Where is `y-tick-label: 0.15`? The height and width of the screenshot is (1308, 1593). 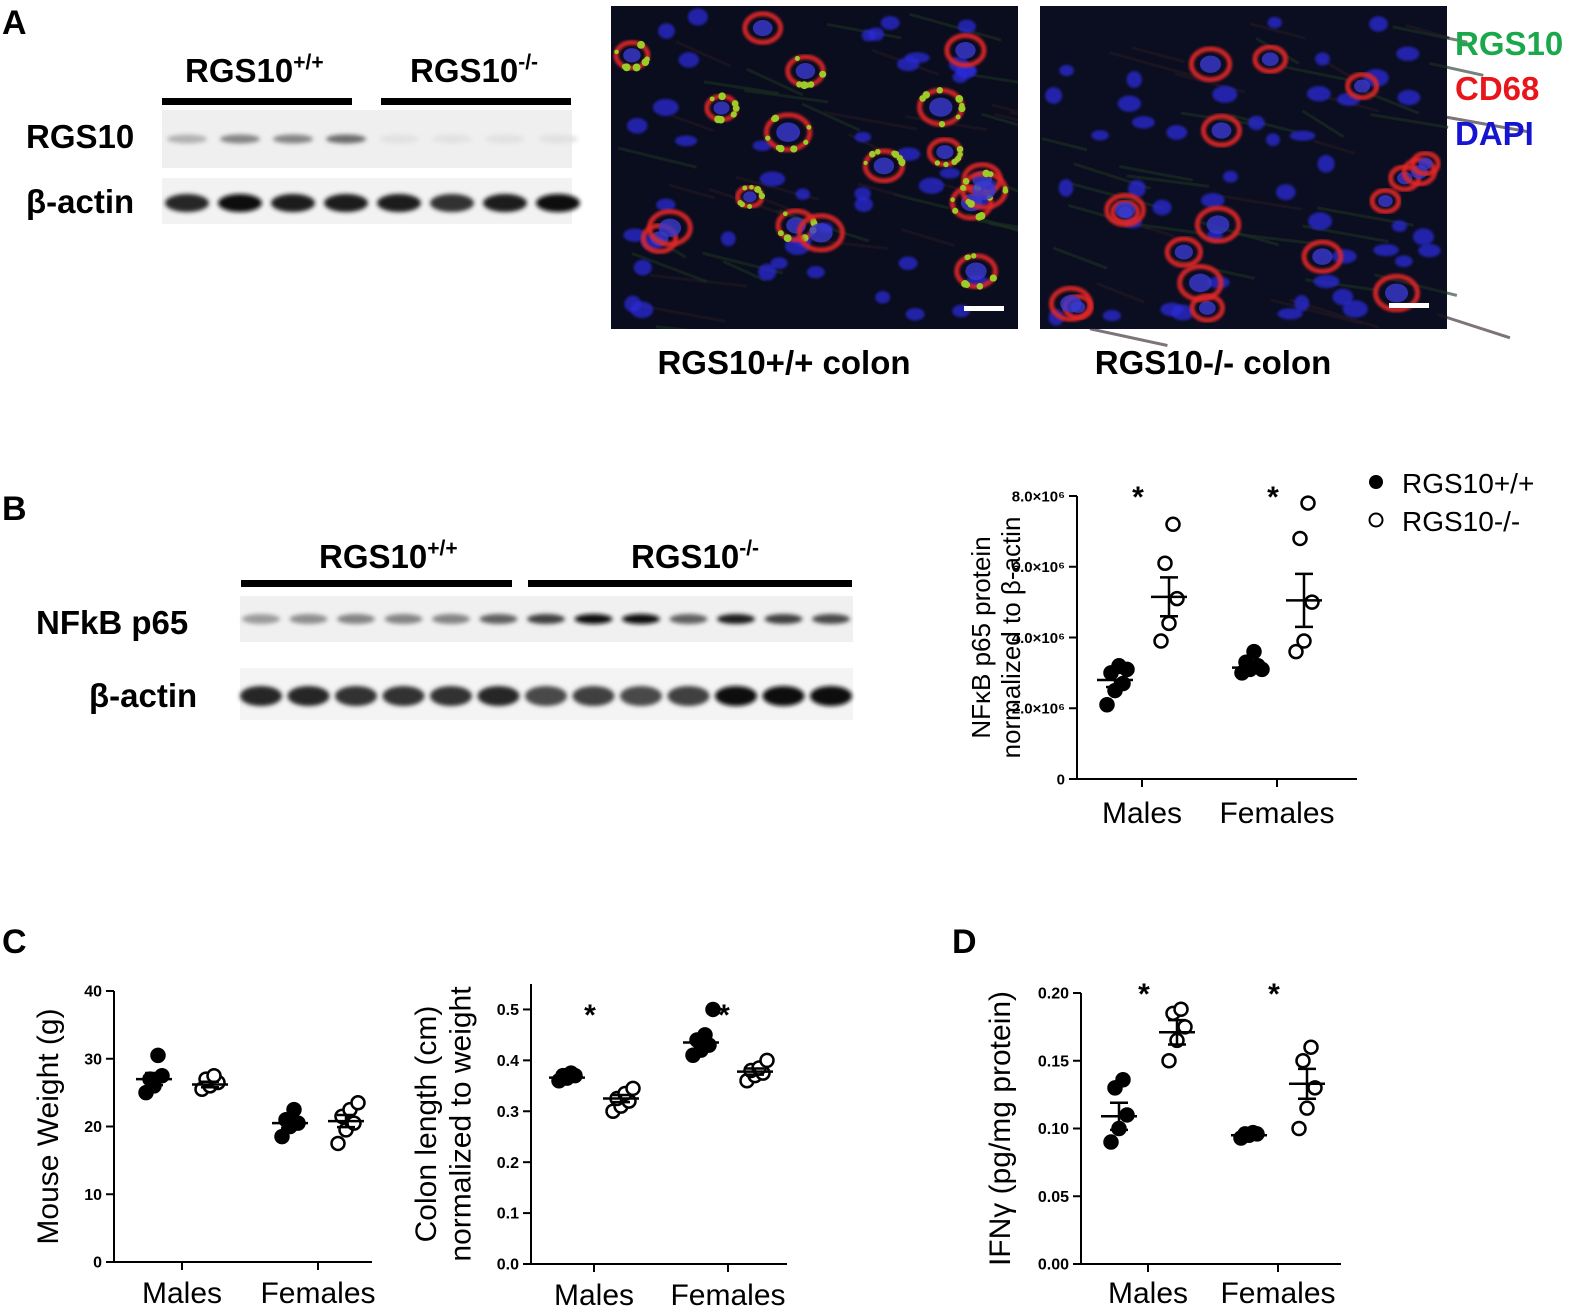
y-tick-label: 0.15 is located at coordinates (1053, 1061).